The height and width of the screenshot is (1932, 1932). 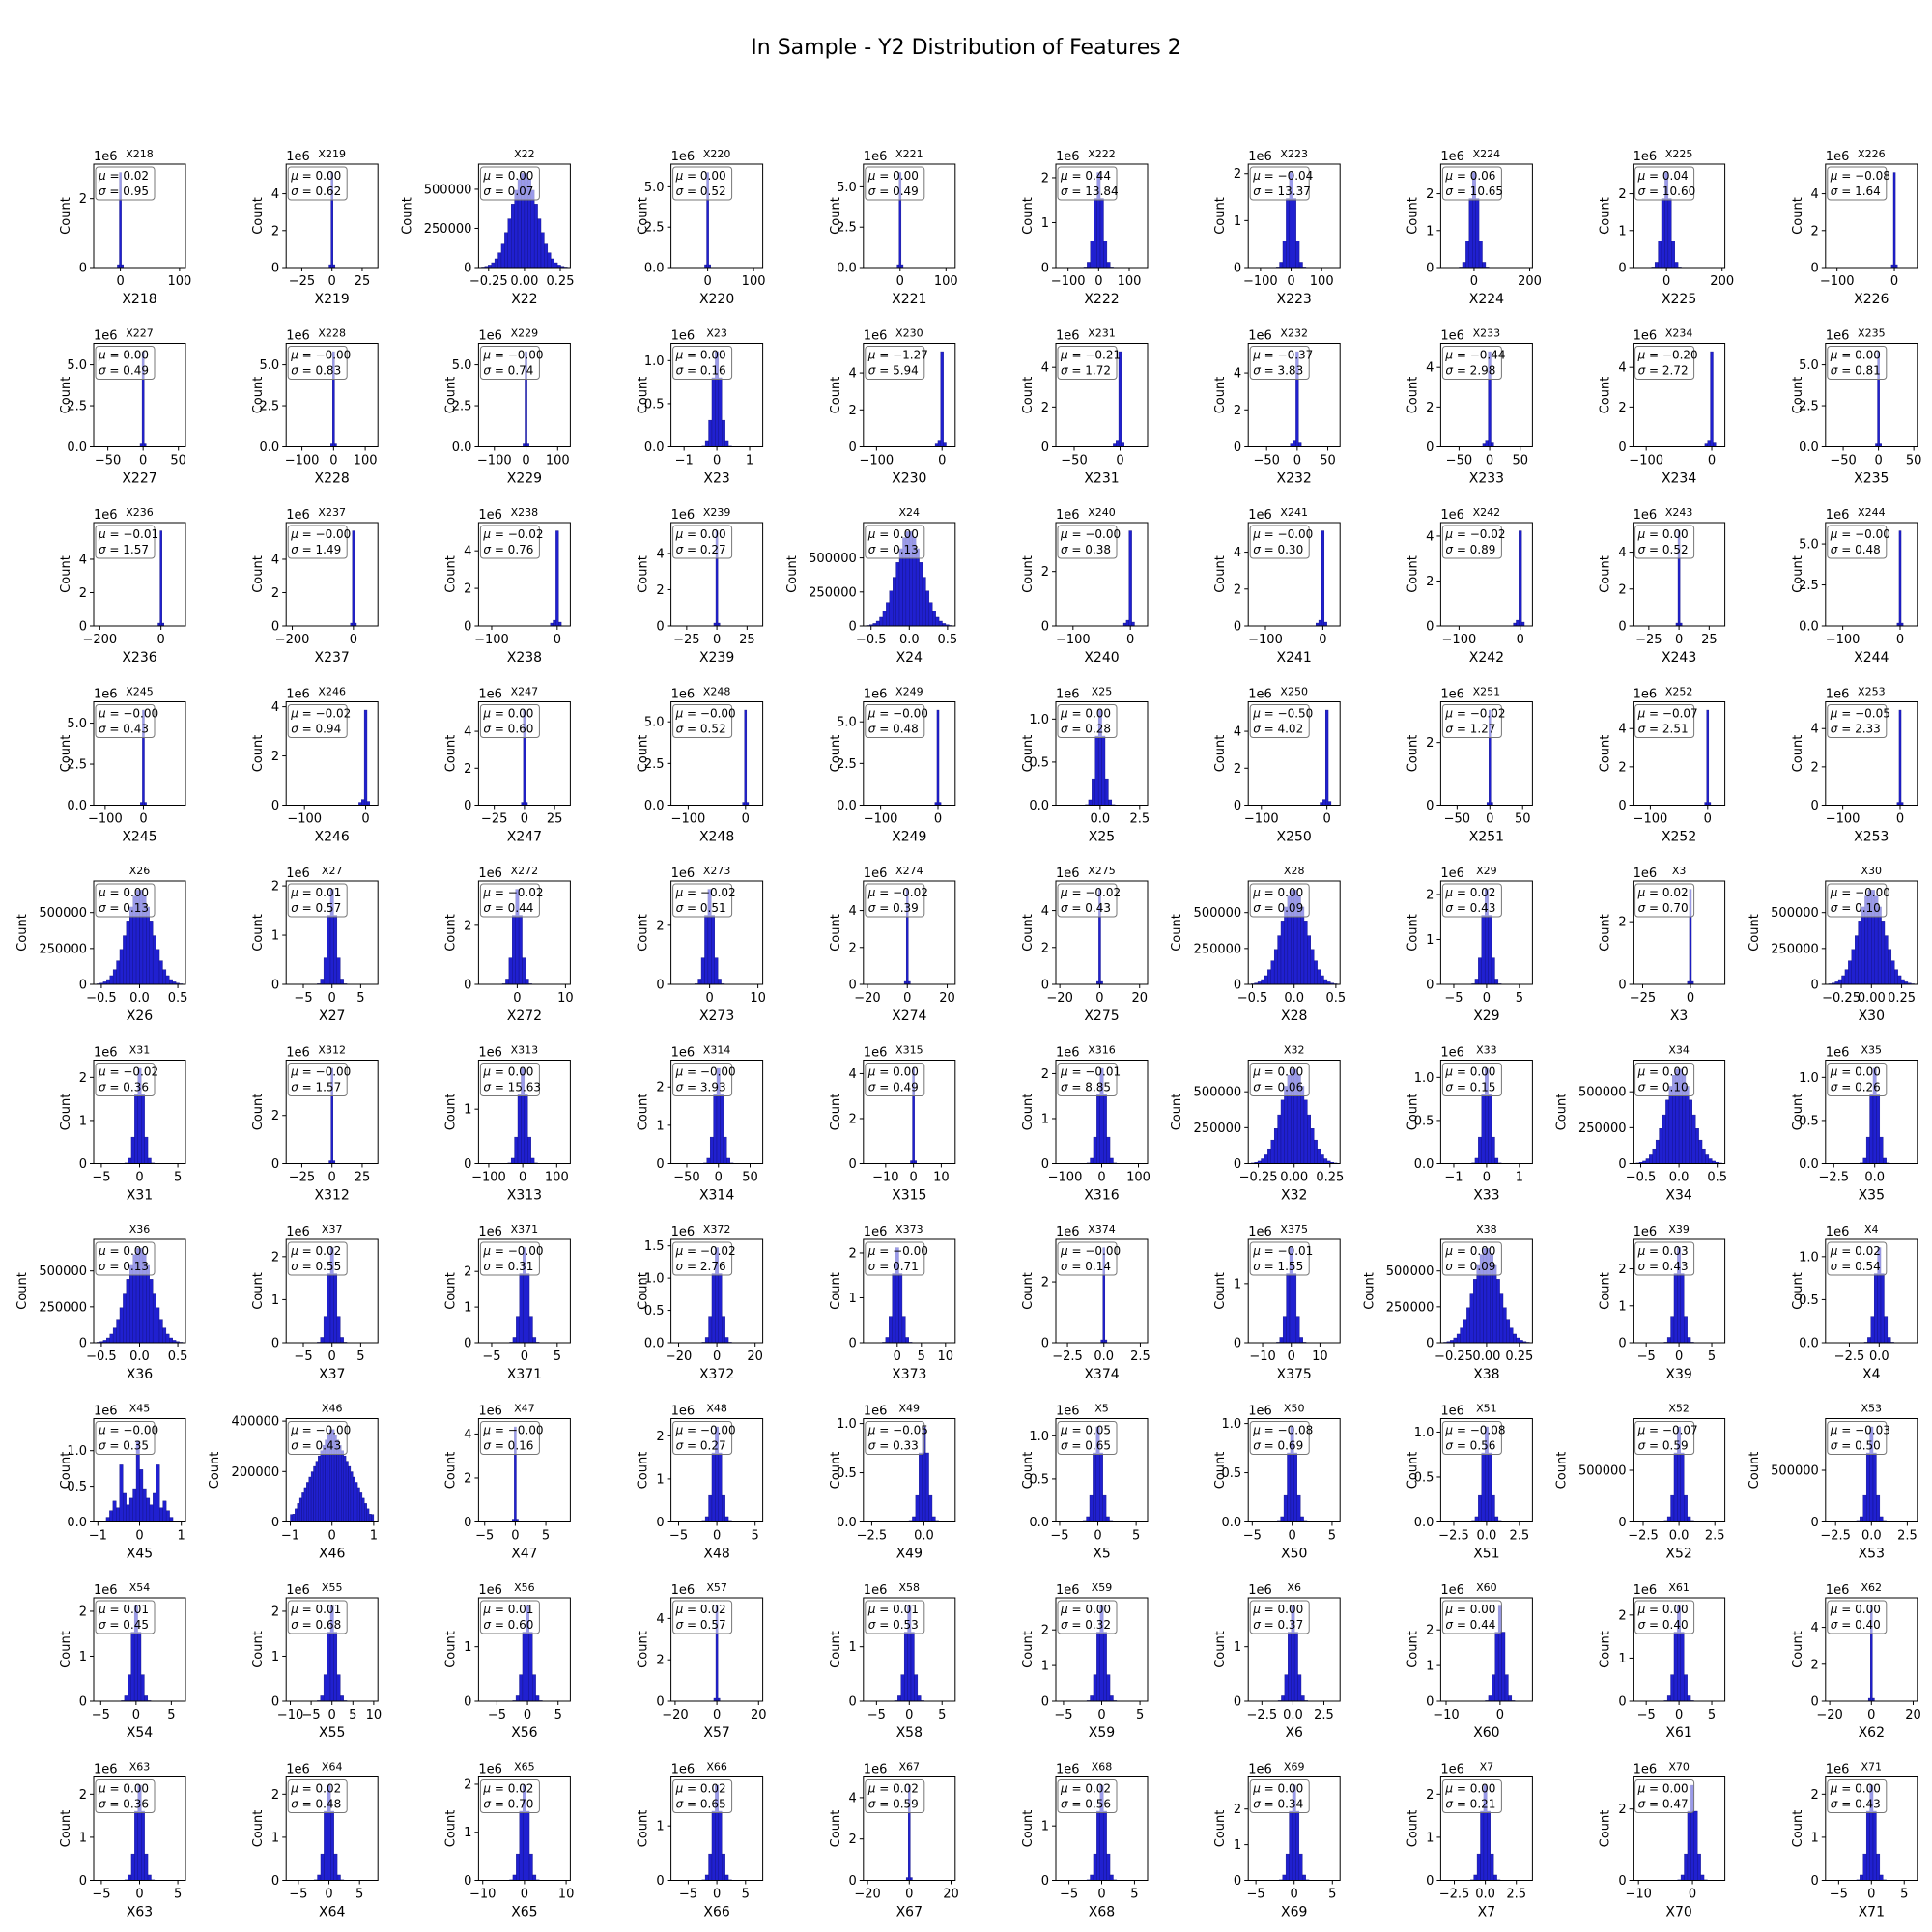 What do you see at coordinates (897, 355) in the screenshot?
I see `stat-mean: μ = −1.27` at bounding box center [897, 355].